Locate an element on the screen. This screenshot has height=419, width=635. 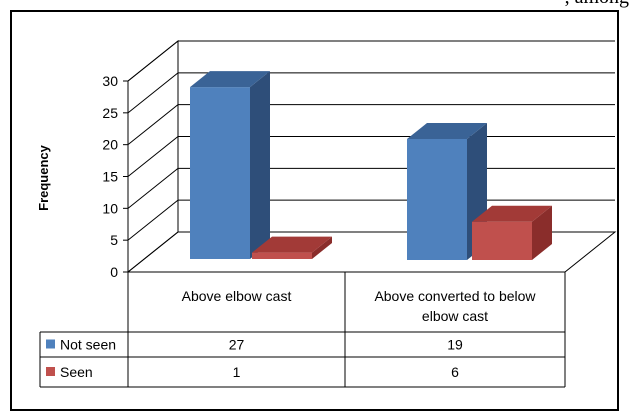
y-tick-label: 20 is located at coordinates (110, 145).